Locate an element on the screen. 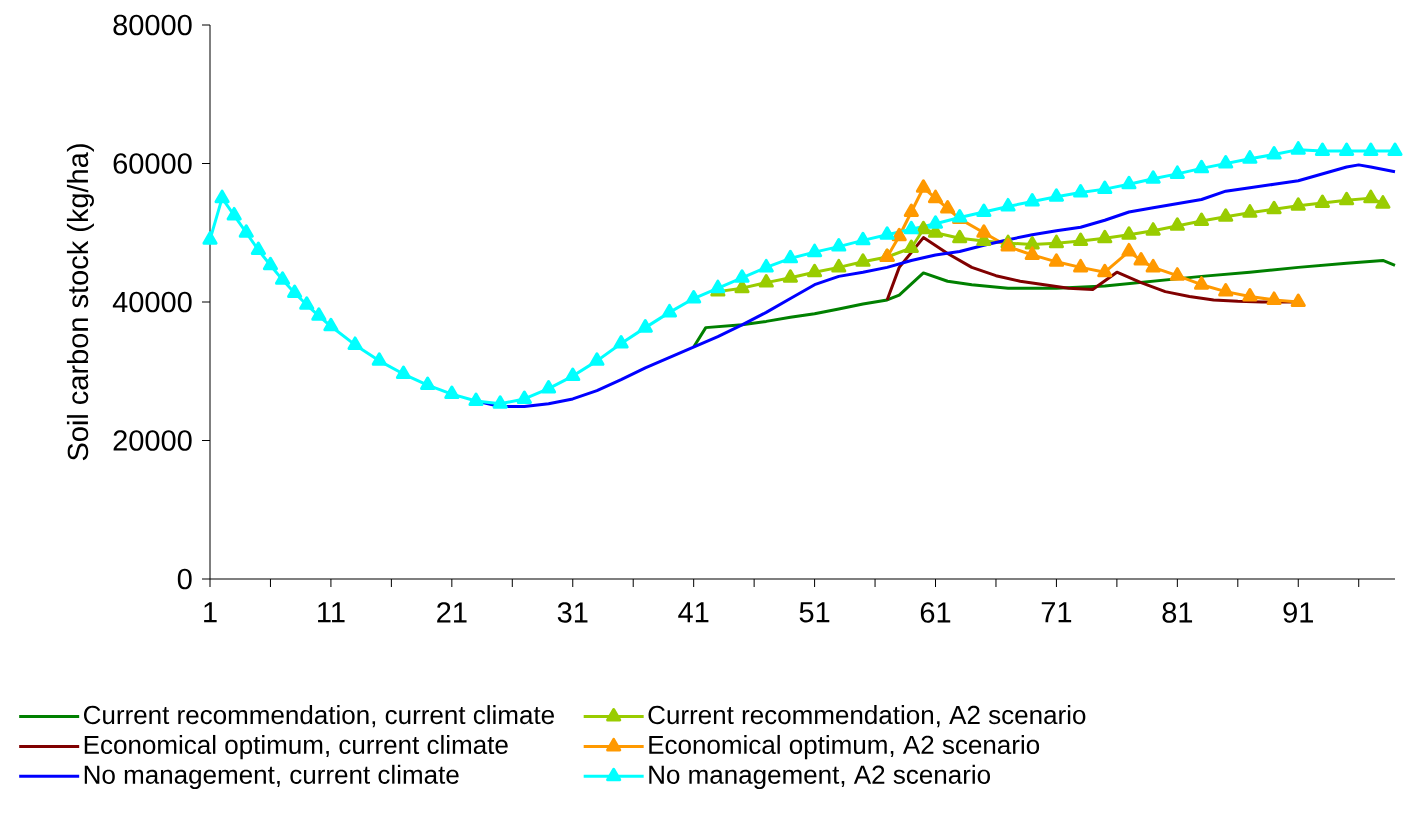 This screenshot has height=836, width=1408. y-tick-label: 0 is located at coordinates (184, 579).